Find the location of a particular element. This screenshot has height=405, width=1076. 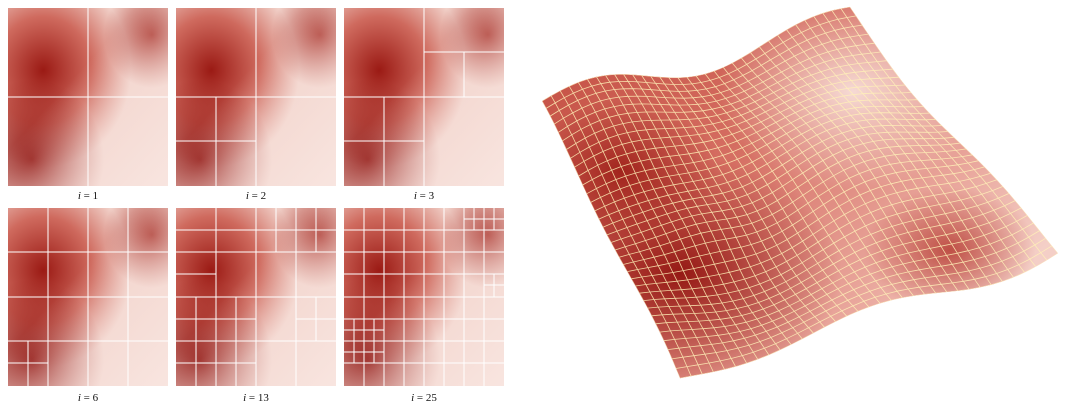

panel-5-iteration-symbol: i is located at coordinates (245, 398).